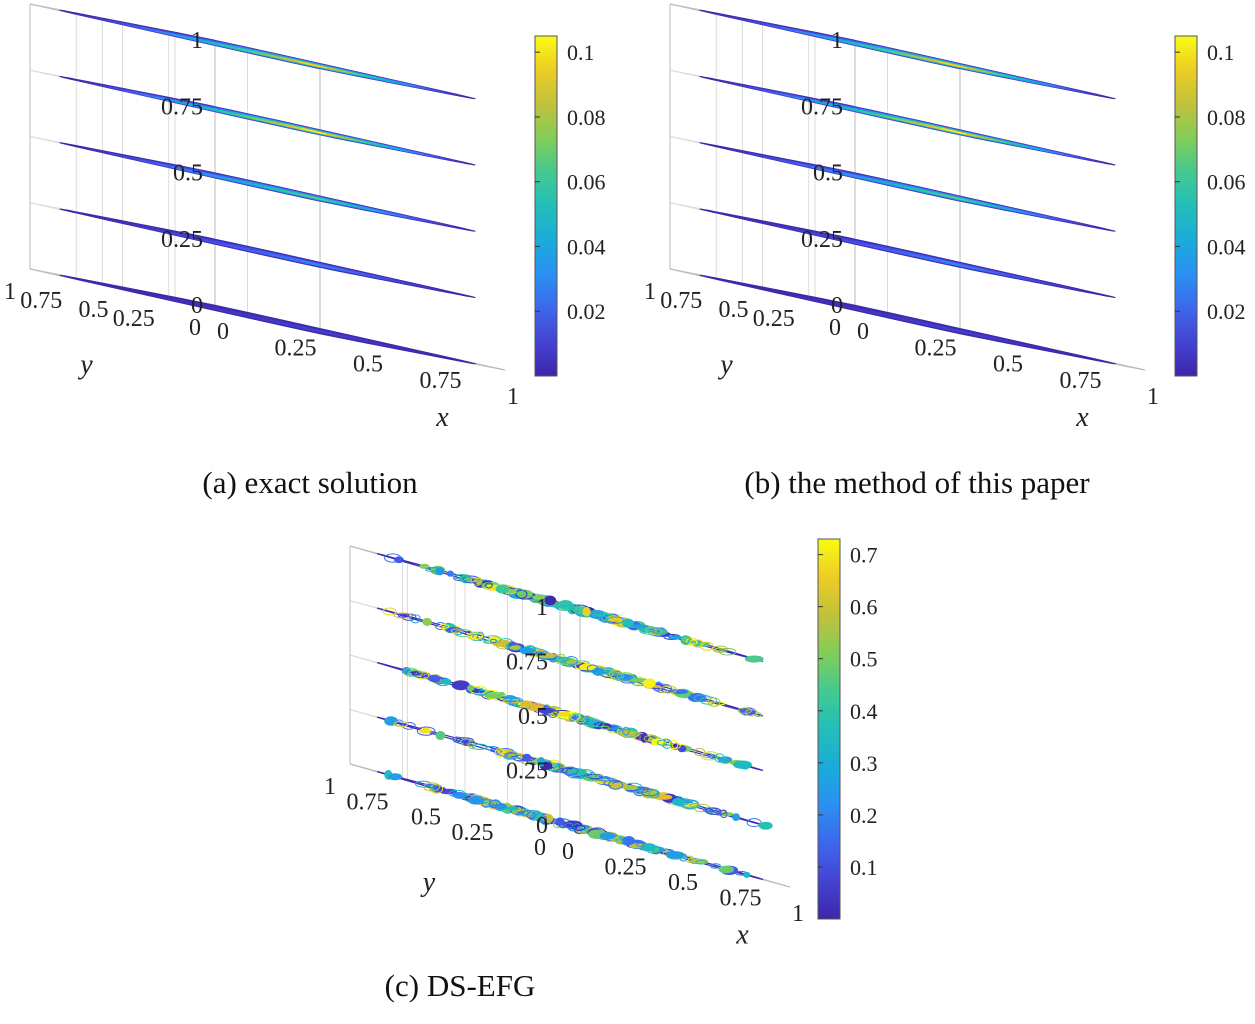 The height and width of the screenshot is (1024, 1255). What do you see at coordinates (907, 187) in the screenshot?
I see `contour-slices` at bounding box center [907, 187].